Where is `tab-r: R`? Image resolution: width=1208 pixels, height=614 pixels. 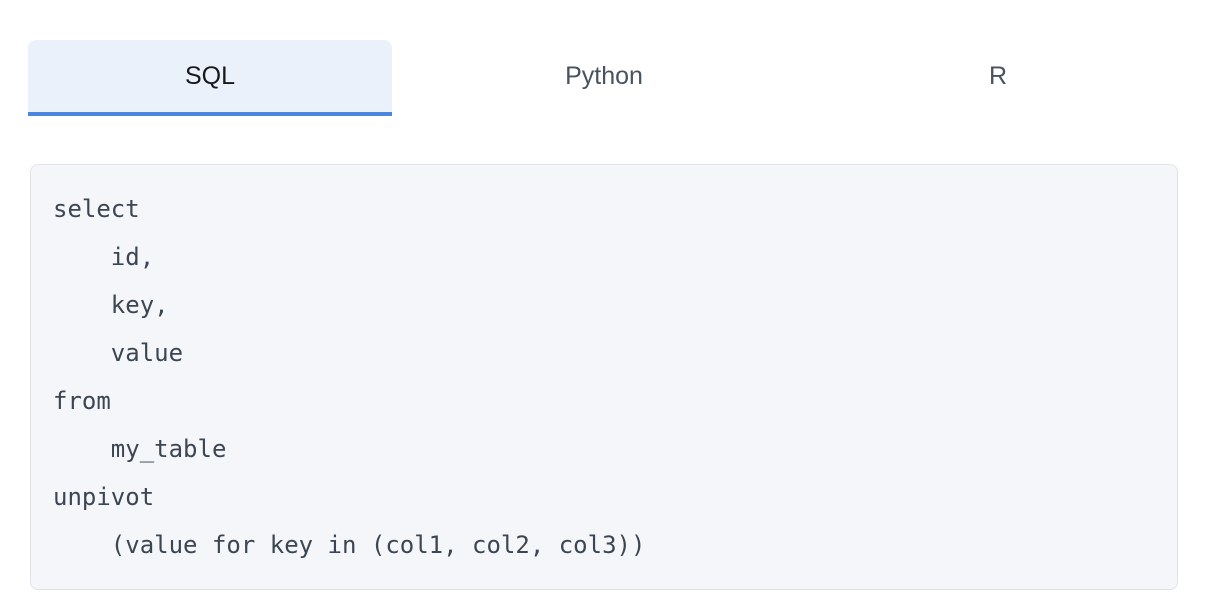 tab-r: R is located at coordinates (998, 78).